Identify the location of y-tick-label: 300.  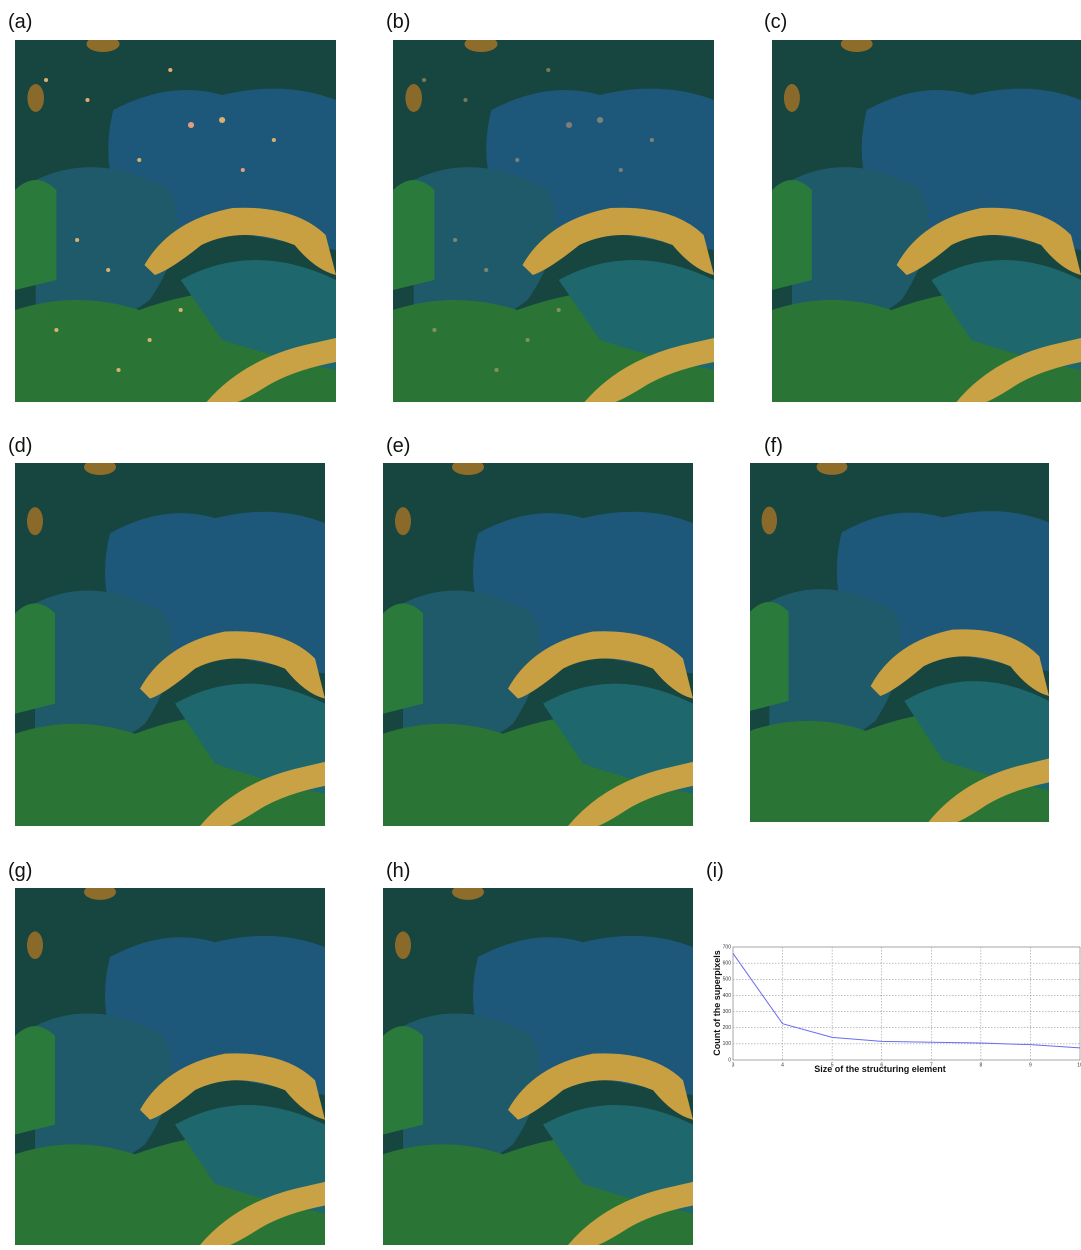
(727, 1012).